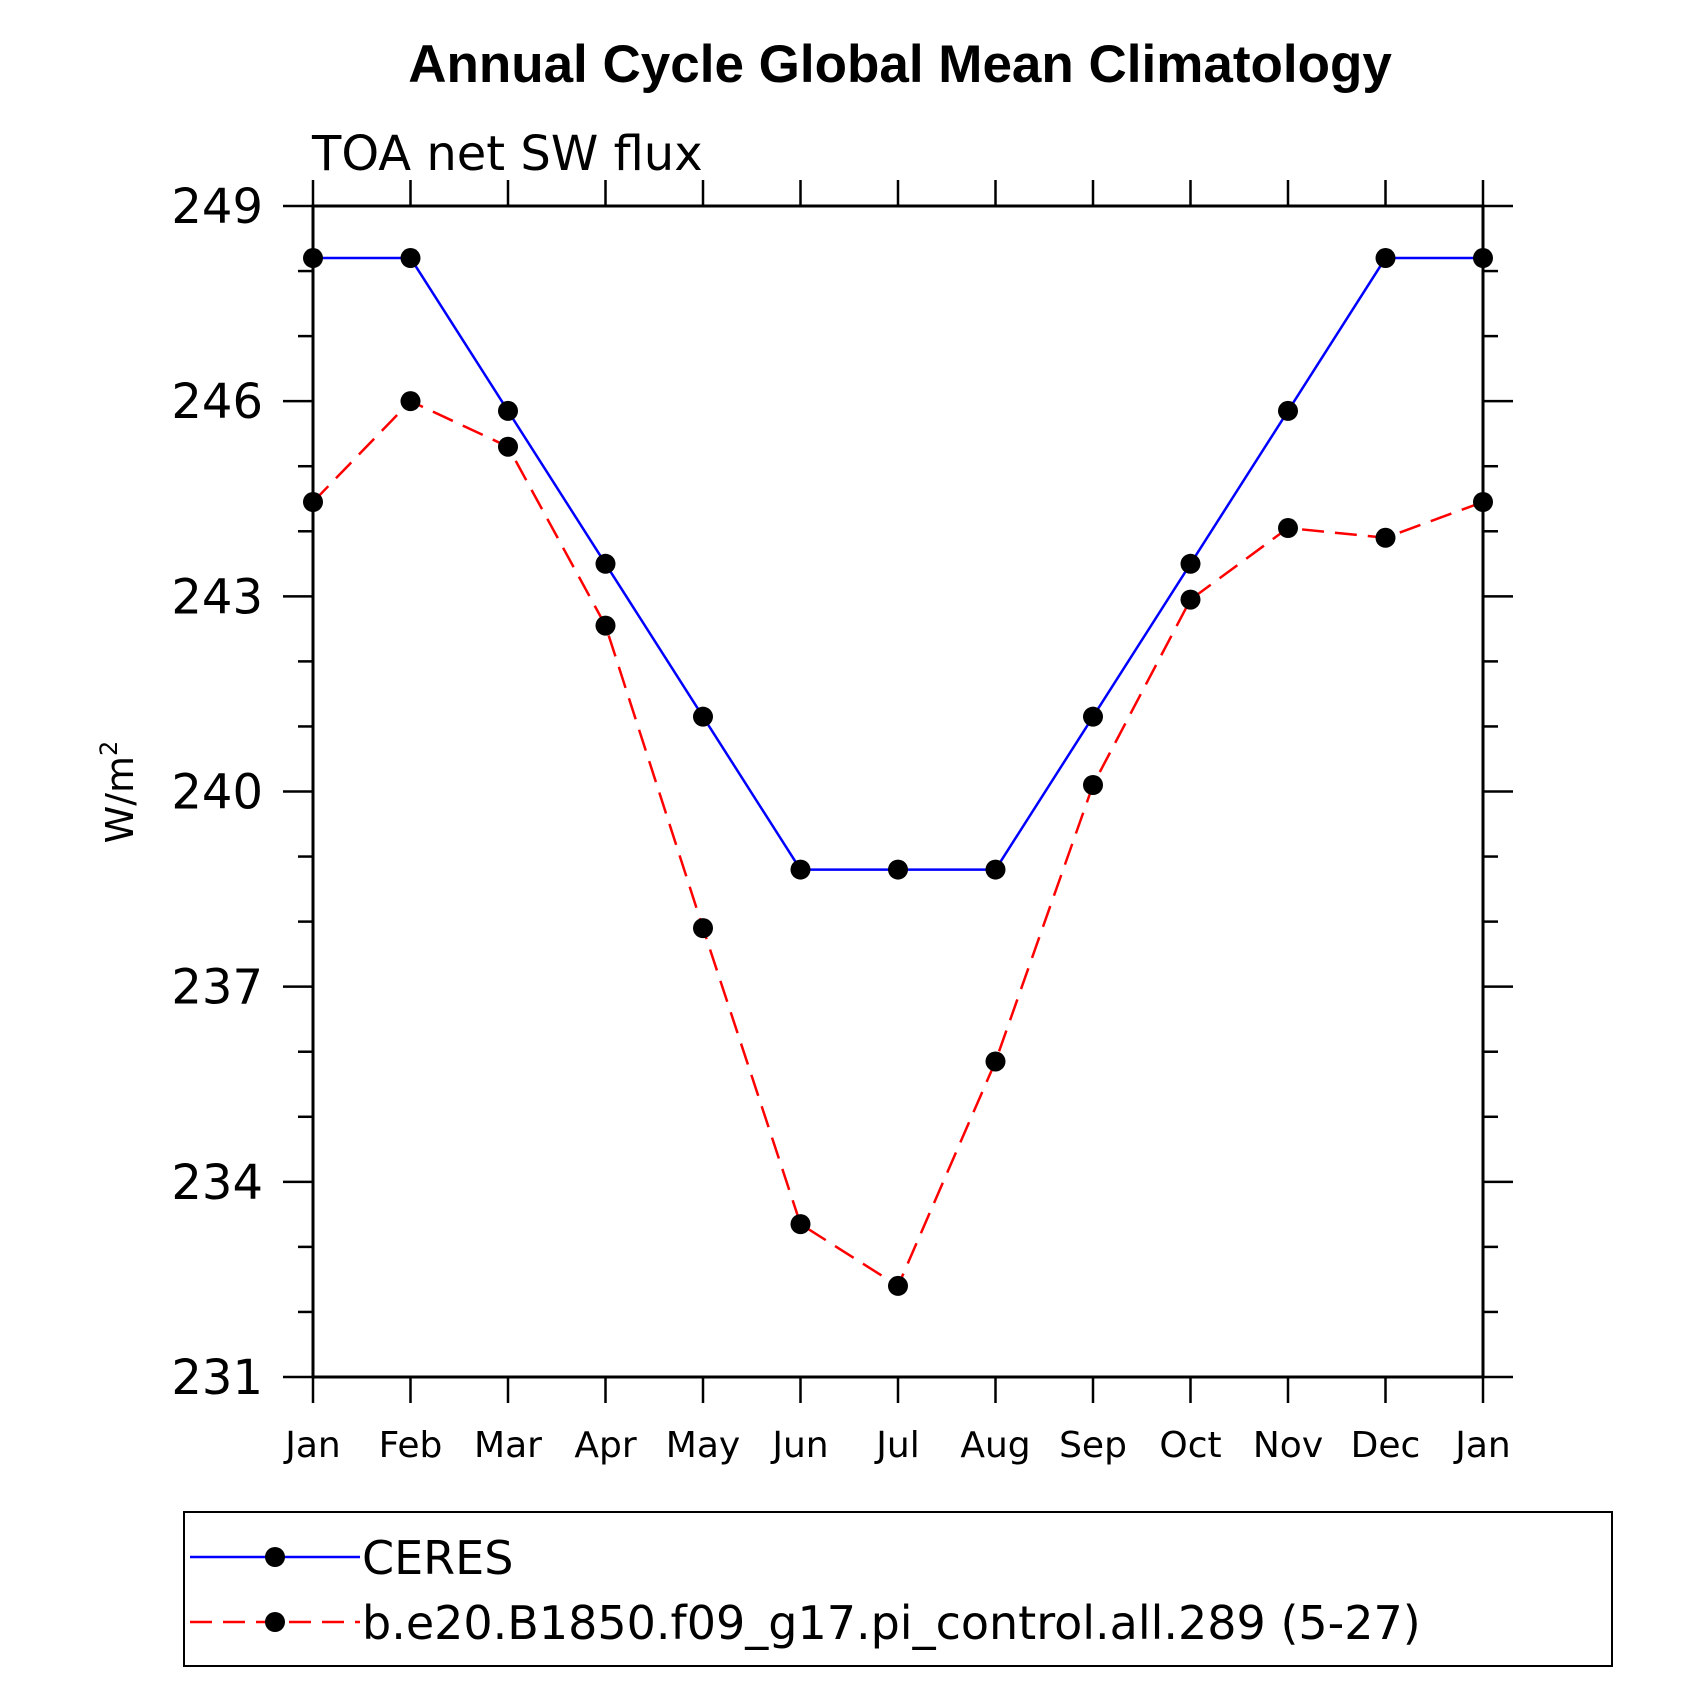  What do you see at coordinates (995, 1445) in the screenshot?
I see `x-tick-label: Aug` at bounding box center [995, 1445].